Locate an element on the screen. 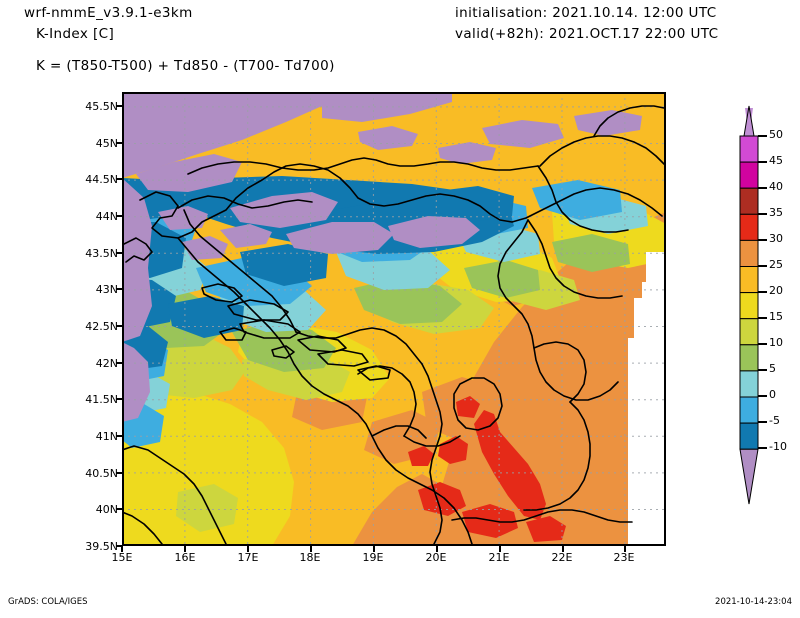  xtick-label-20E: 20E is located at coordinates (436, 557).